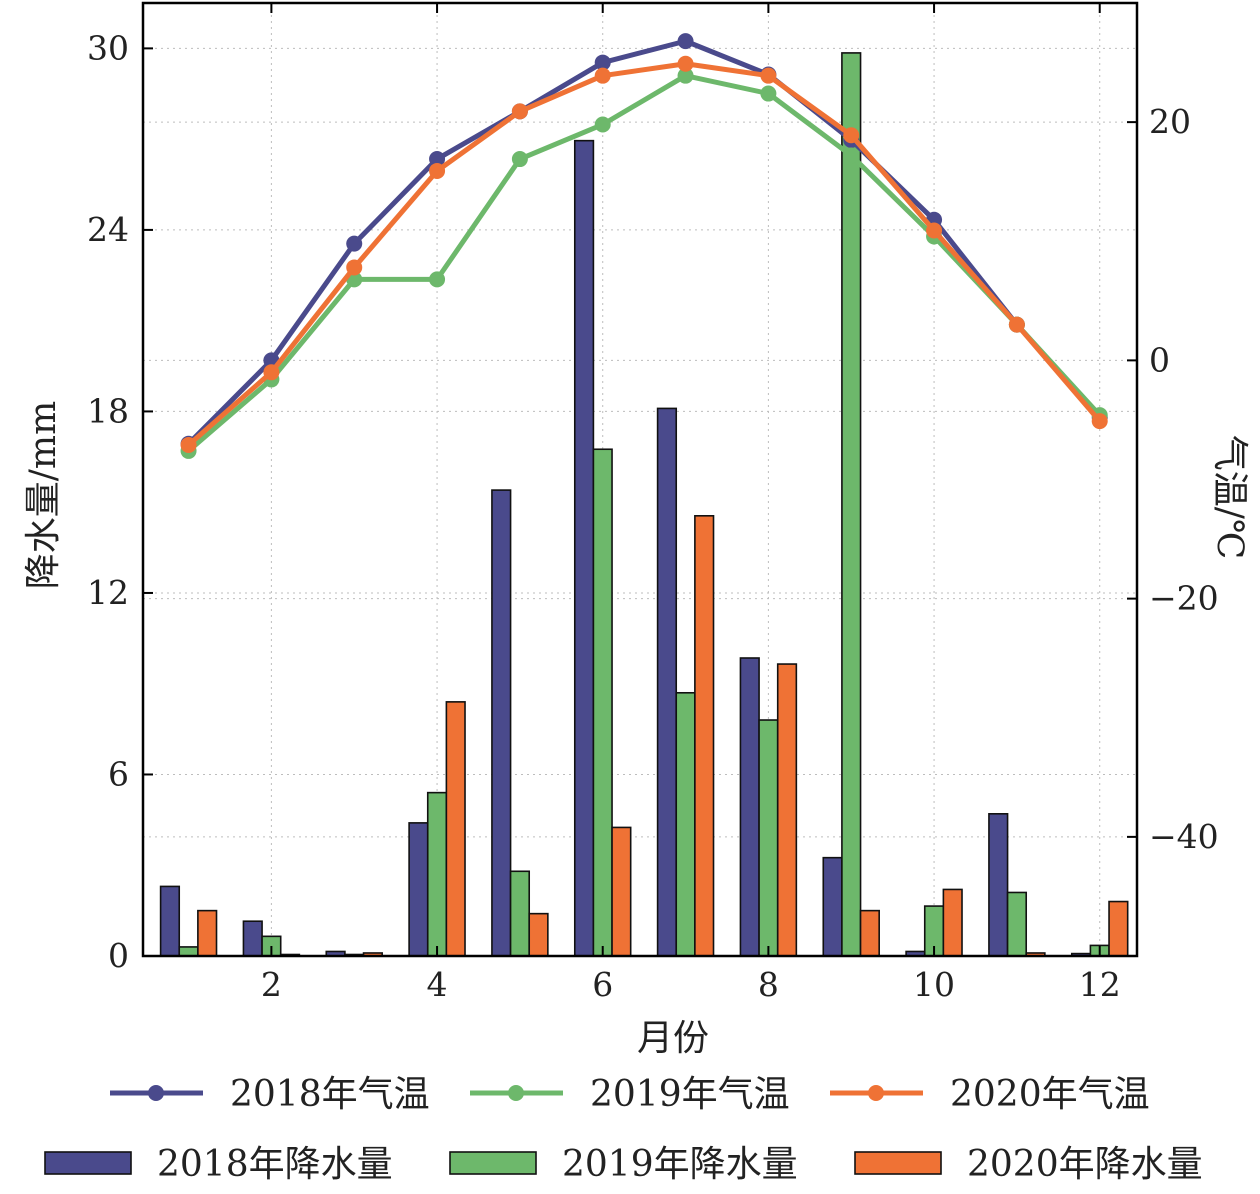  I want to click on x-tick-label: 12, so click(1100, 984).